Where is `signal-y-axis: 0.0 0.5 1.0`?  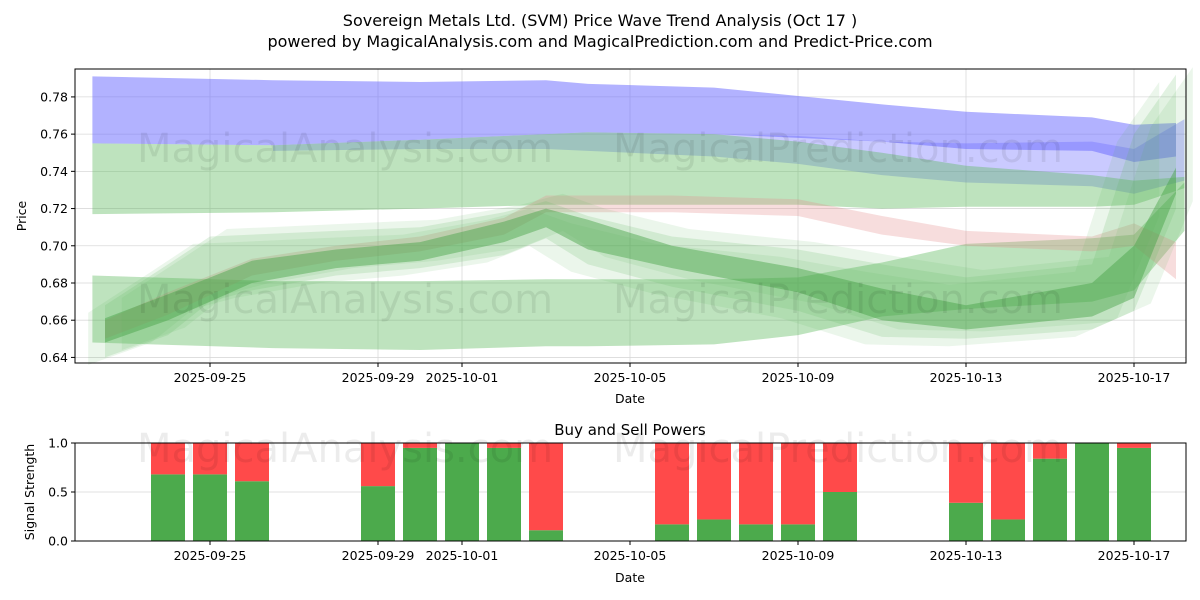
signal-y-axis: 0.0 0.5 1.0 is located at coordinates (61, 492).